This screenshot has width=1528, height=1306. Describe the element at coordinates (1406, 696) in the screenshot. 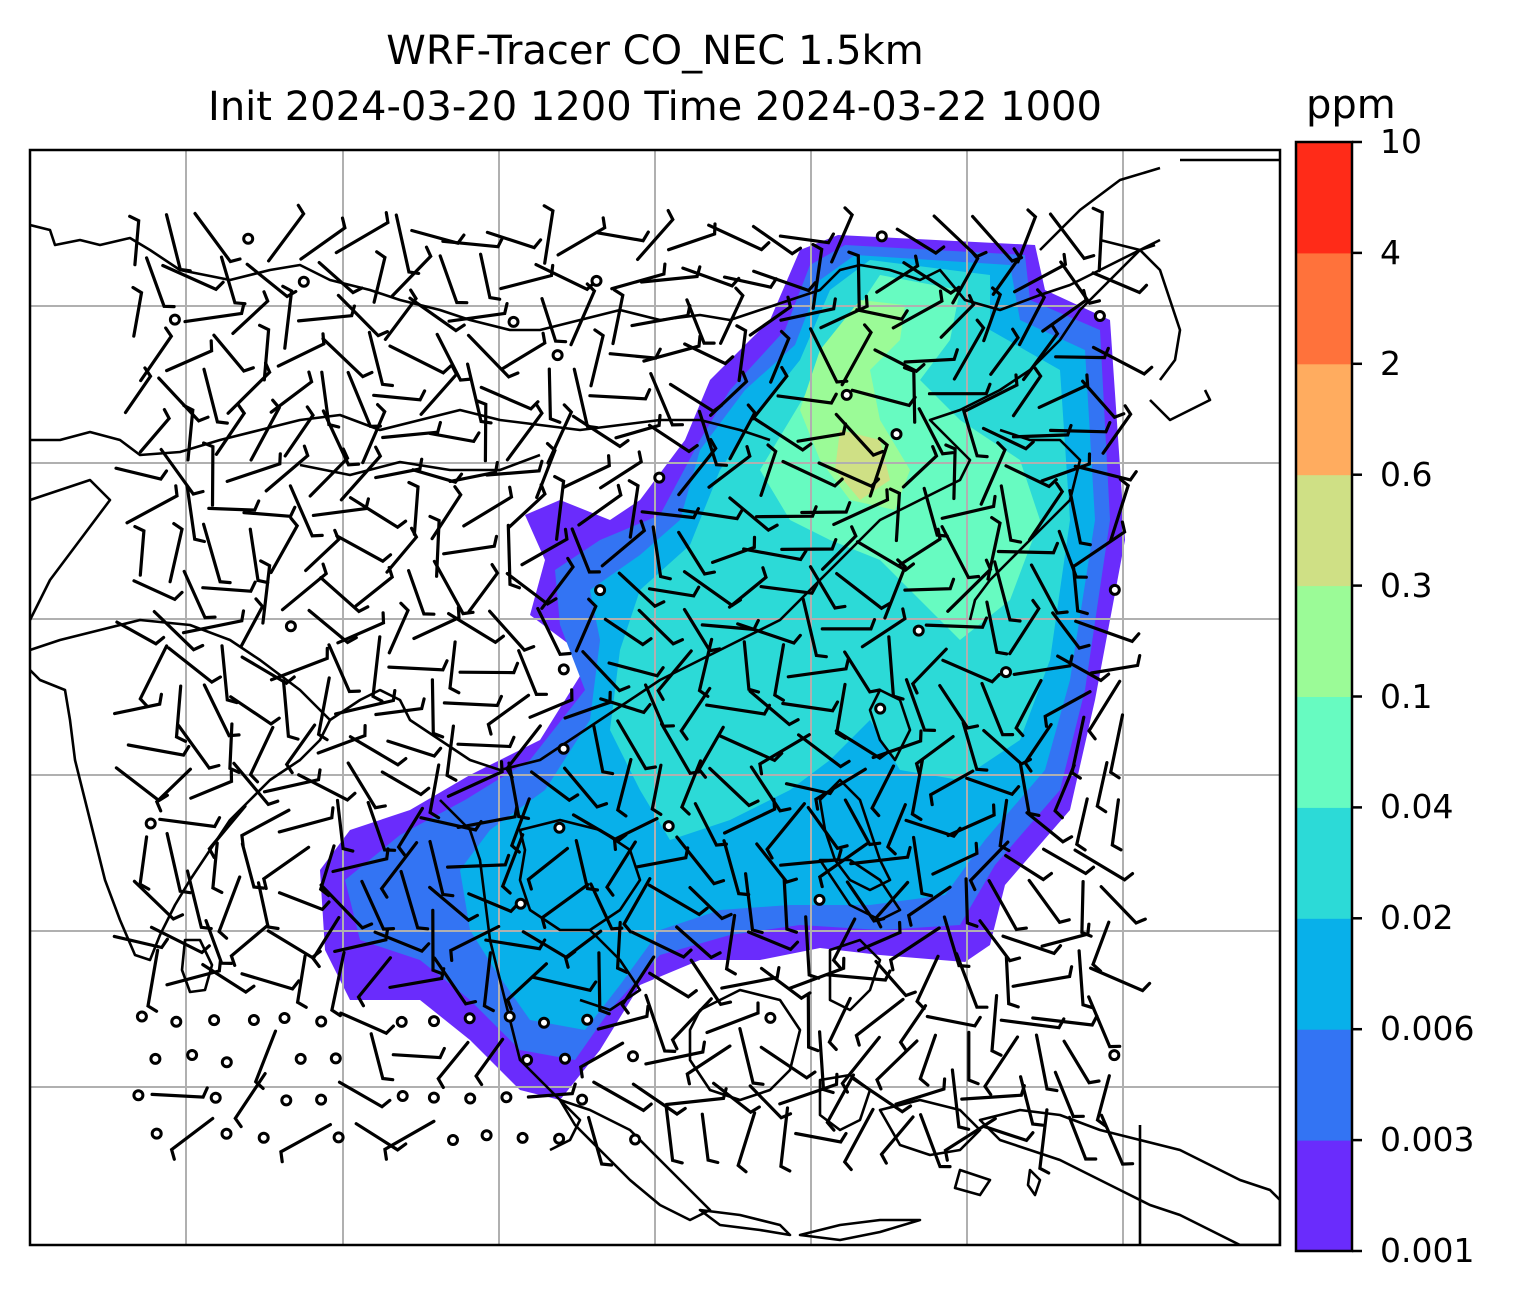

I see `colorbar-tick-label: 0.1` at that location.